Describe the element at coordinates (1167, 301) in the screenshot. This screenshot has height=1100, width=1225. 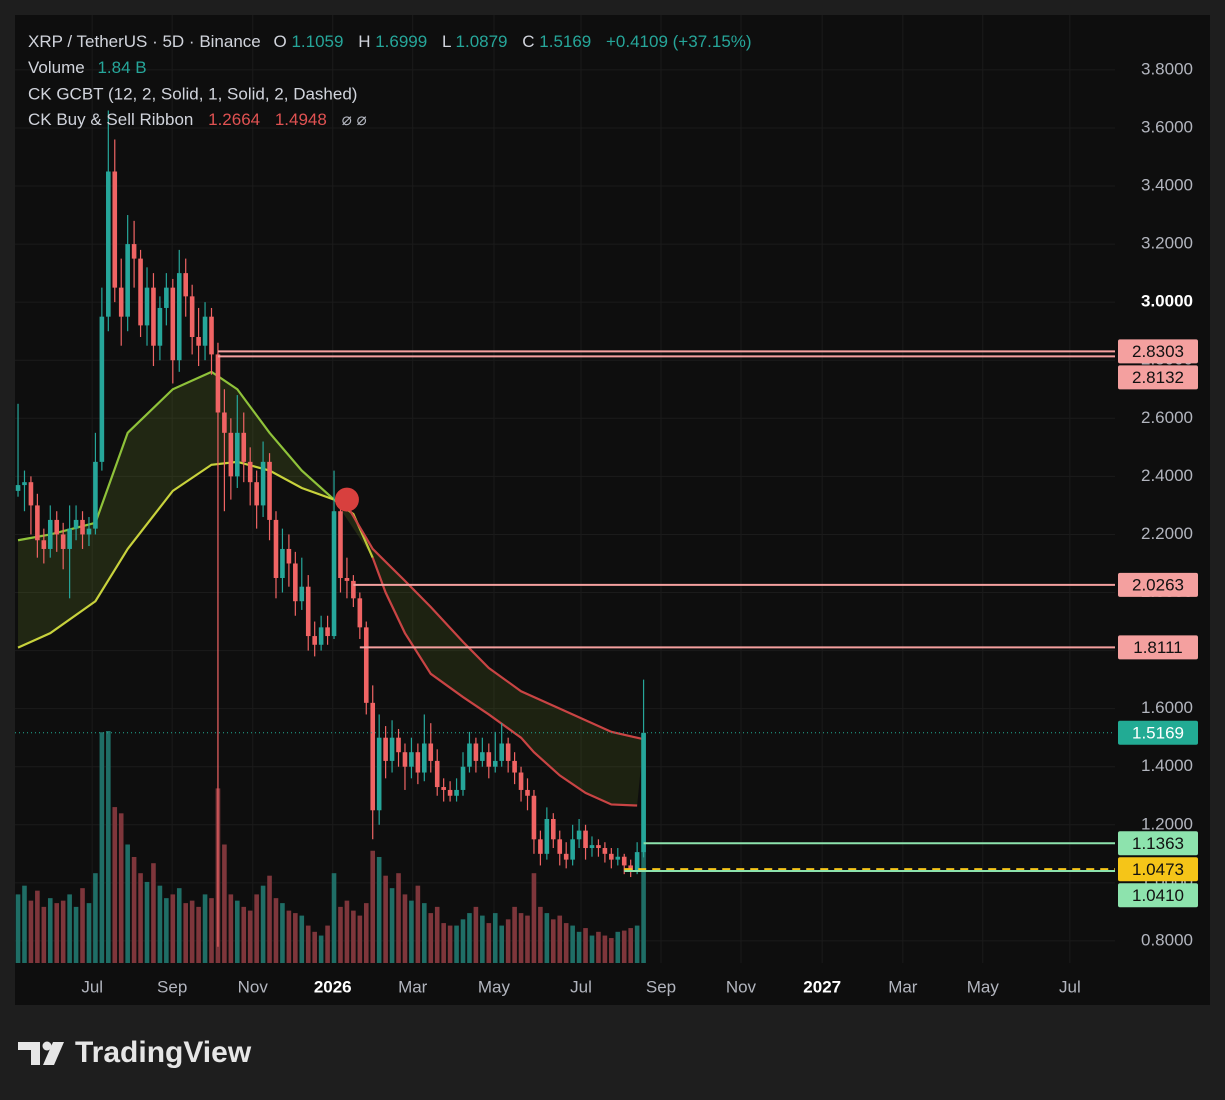
I see `y-tick-label: 3.0000` at that location.